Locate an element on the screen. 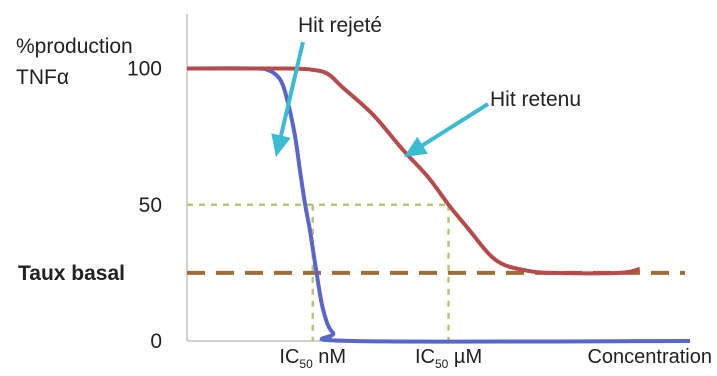  ic50-um-label: IC50 µM is located at coordinates (448, 358).